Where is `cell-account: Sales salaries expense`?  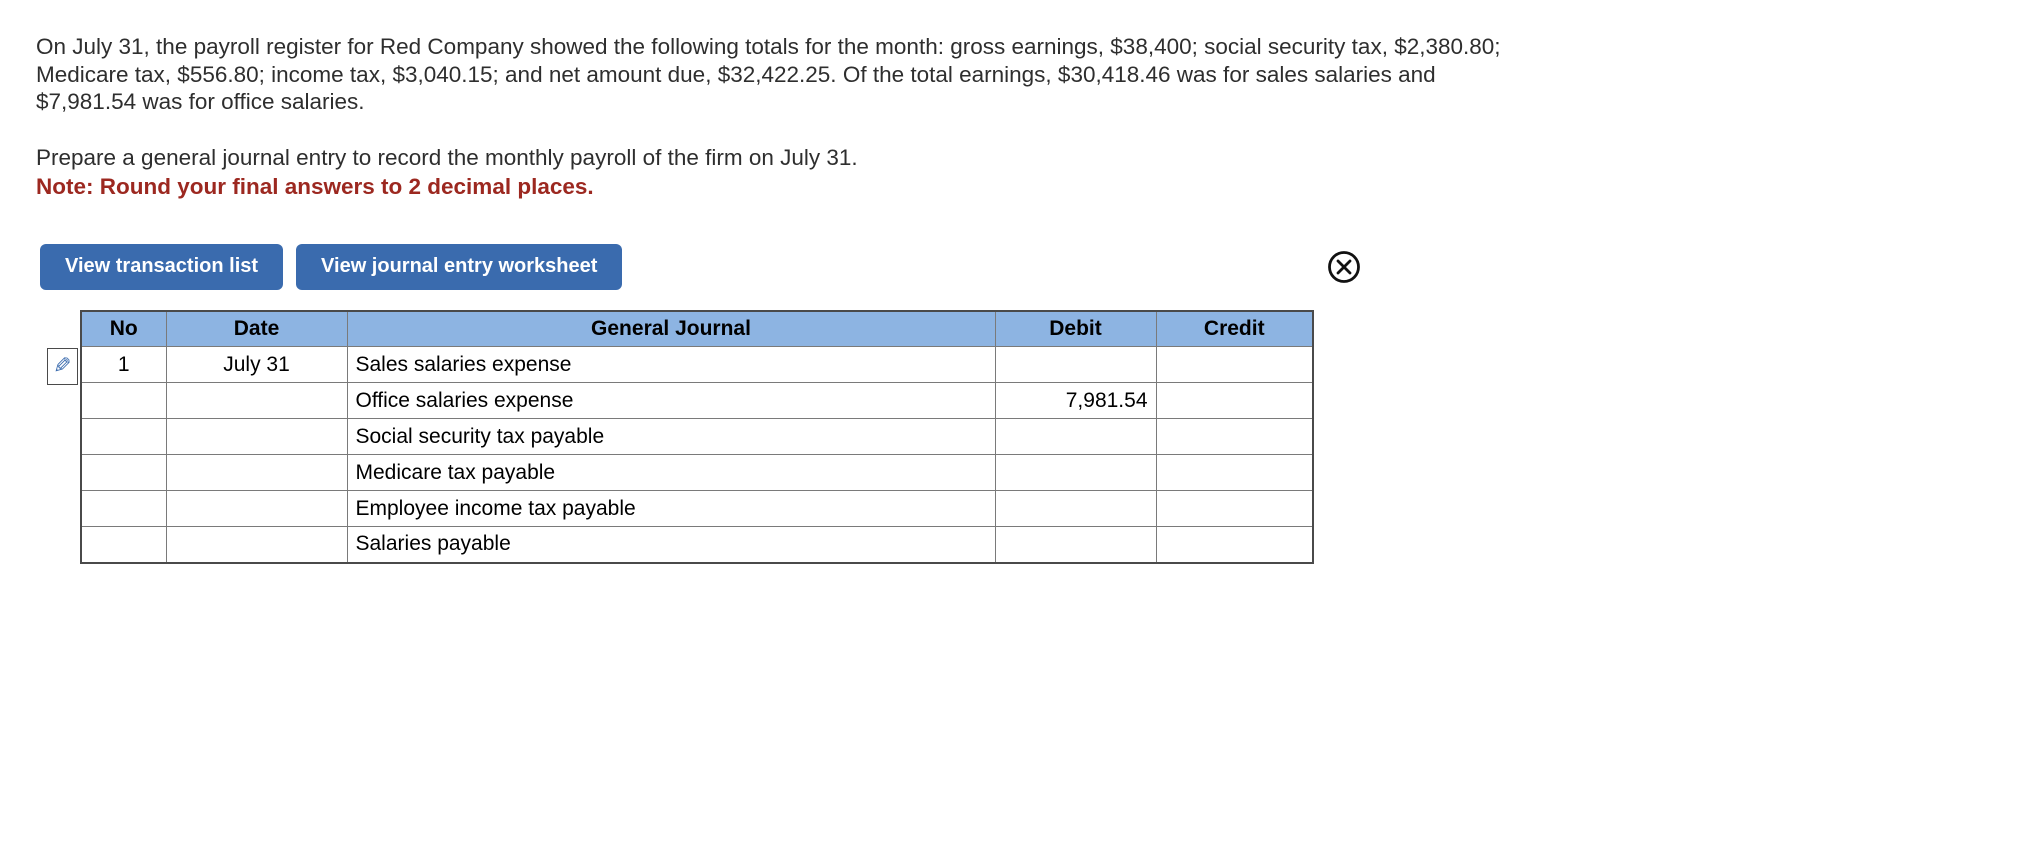
cell-account: Sales salaries expense is located at coordinates (671, 364).